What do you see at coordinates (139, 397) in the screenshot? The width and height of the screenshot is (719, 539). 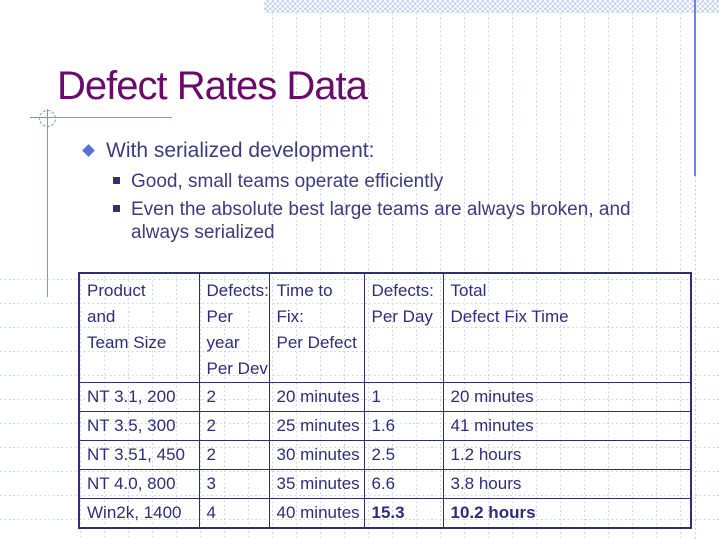 I see `table-cell: NT 3.1, 200` at bounding box center [139, 397].